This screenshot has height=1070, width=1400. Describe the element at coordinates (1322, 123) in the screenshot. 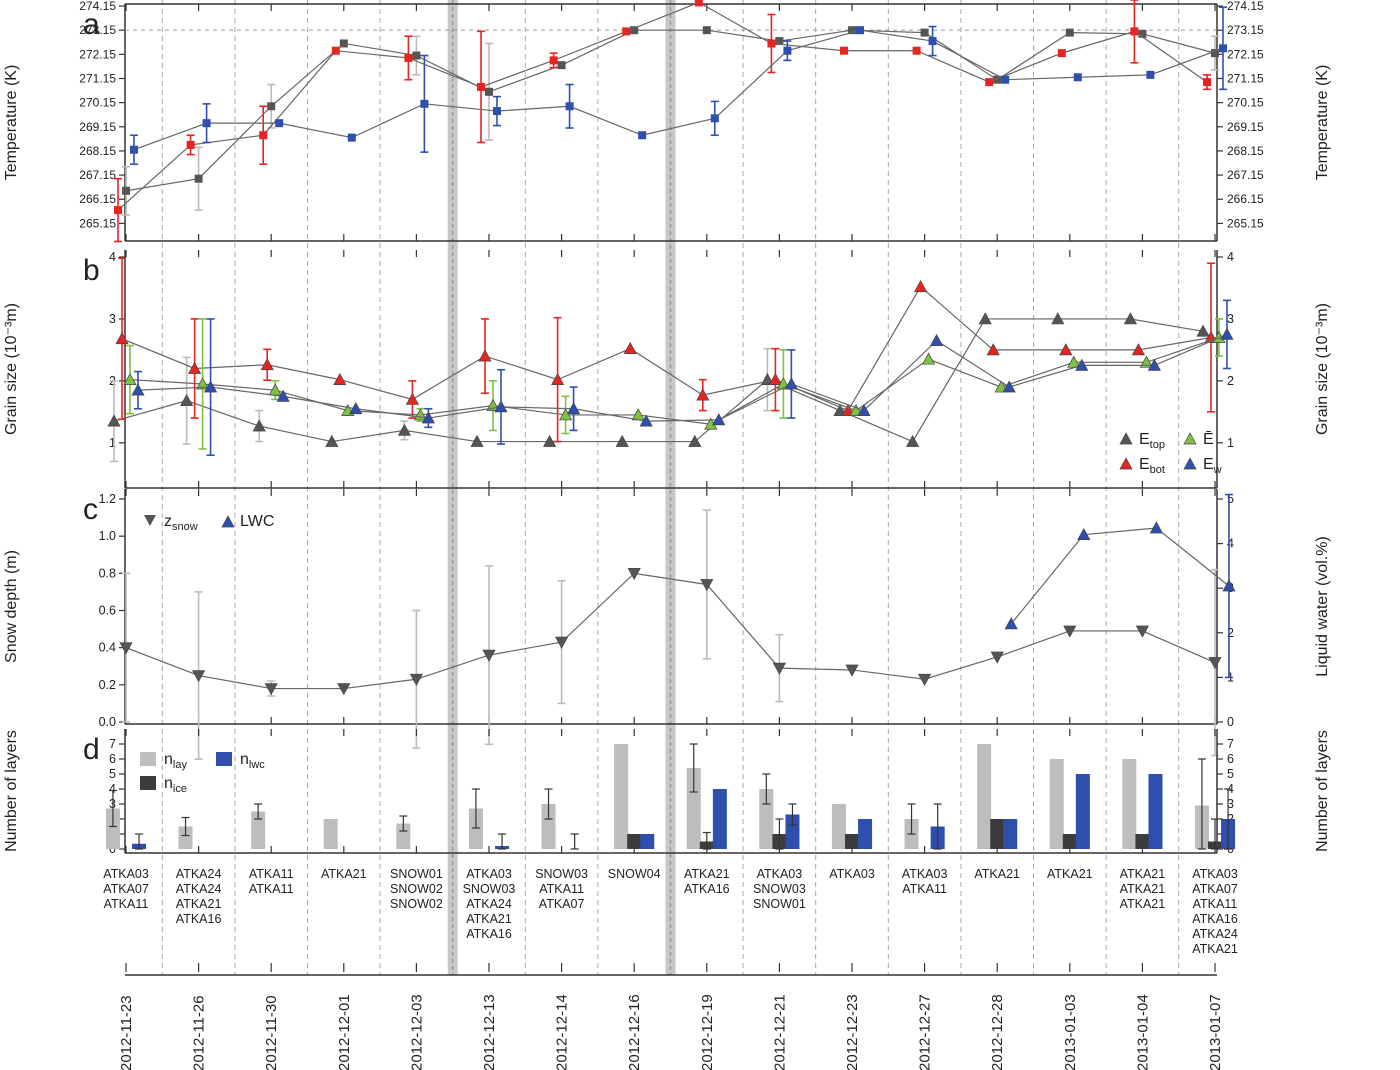

I see `y-axis-label-right: Temperature (K)` at that location.